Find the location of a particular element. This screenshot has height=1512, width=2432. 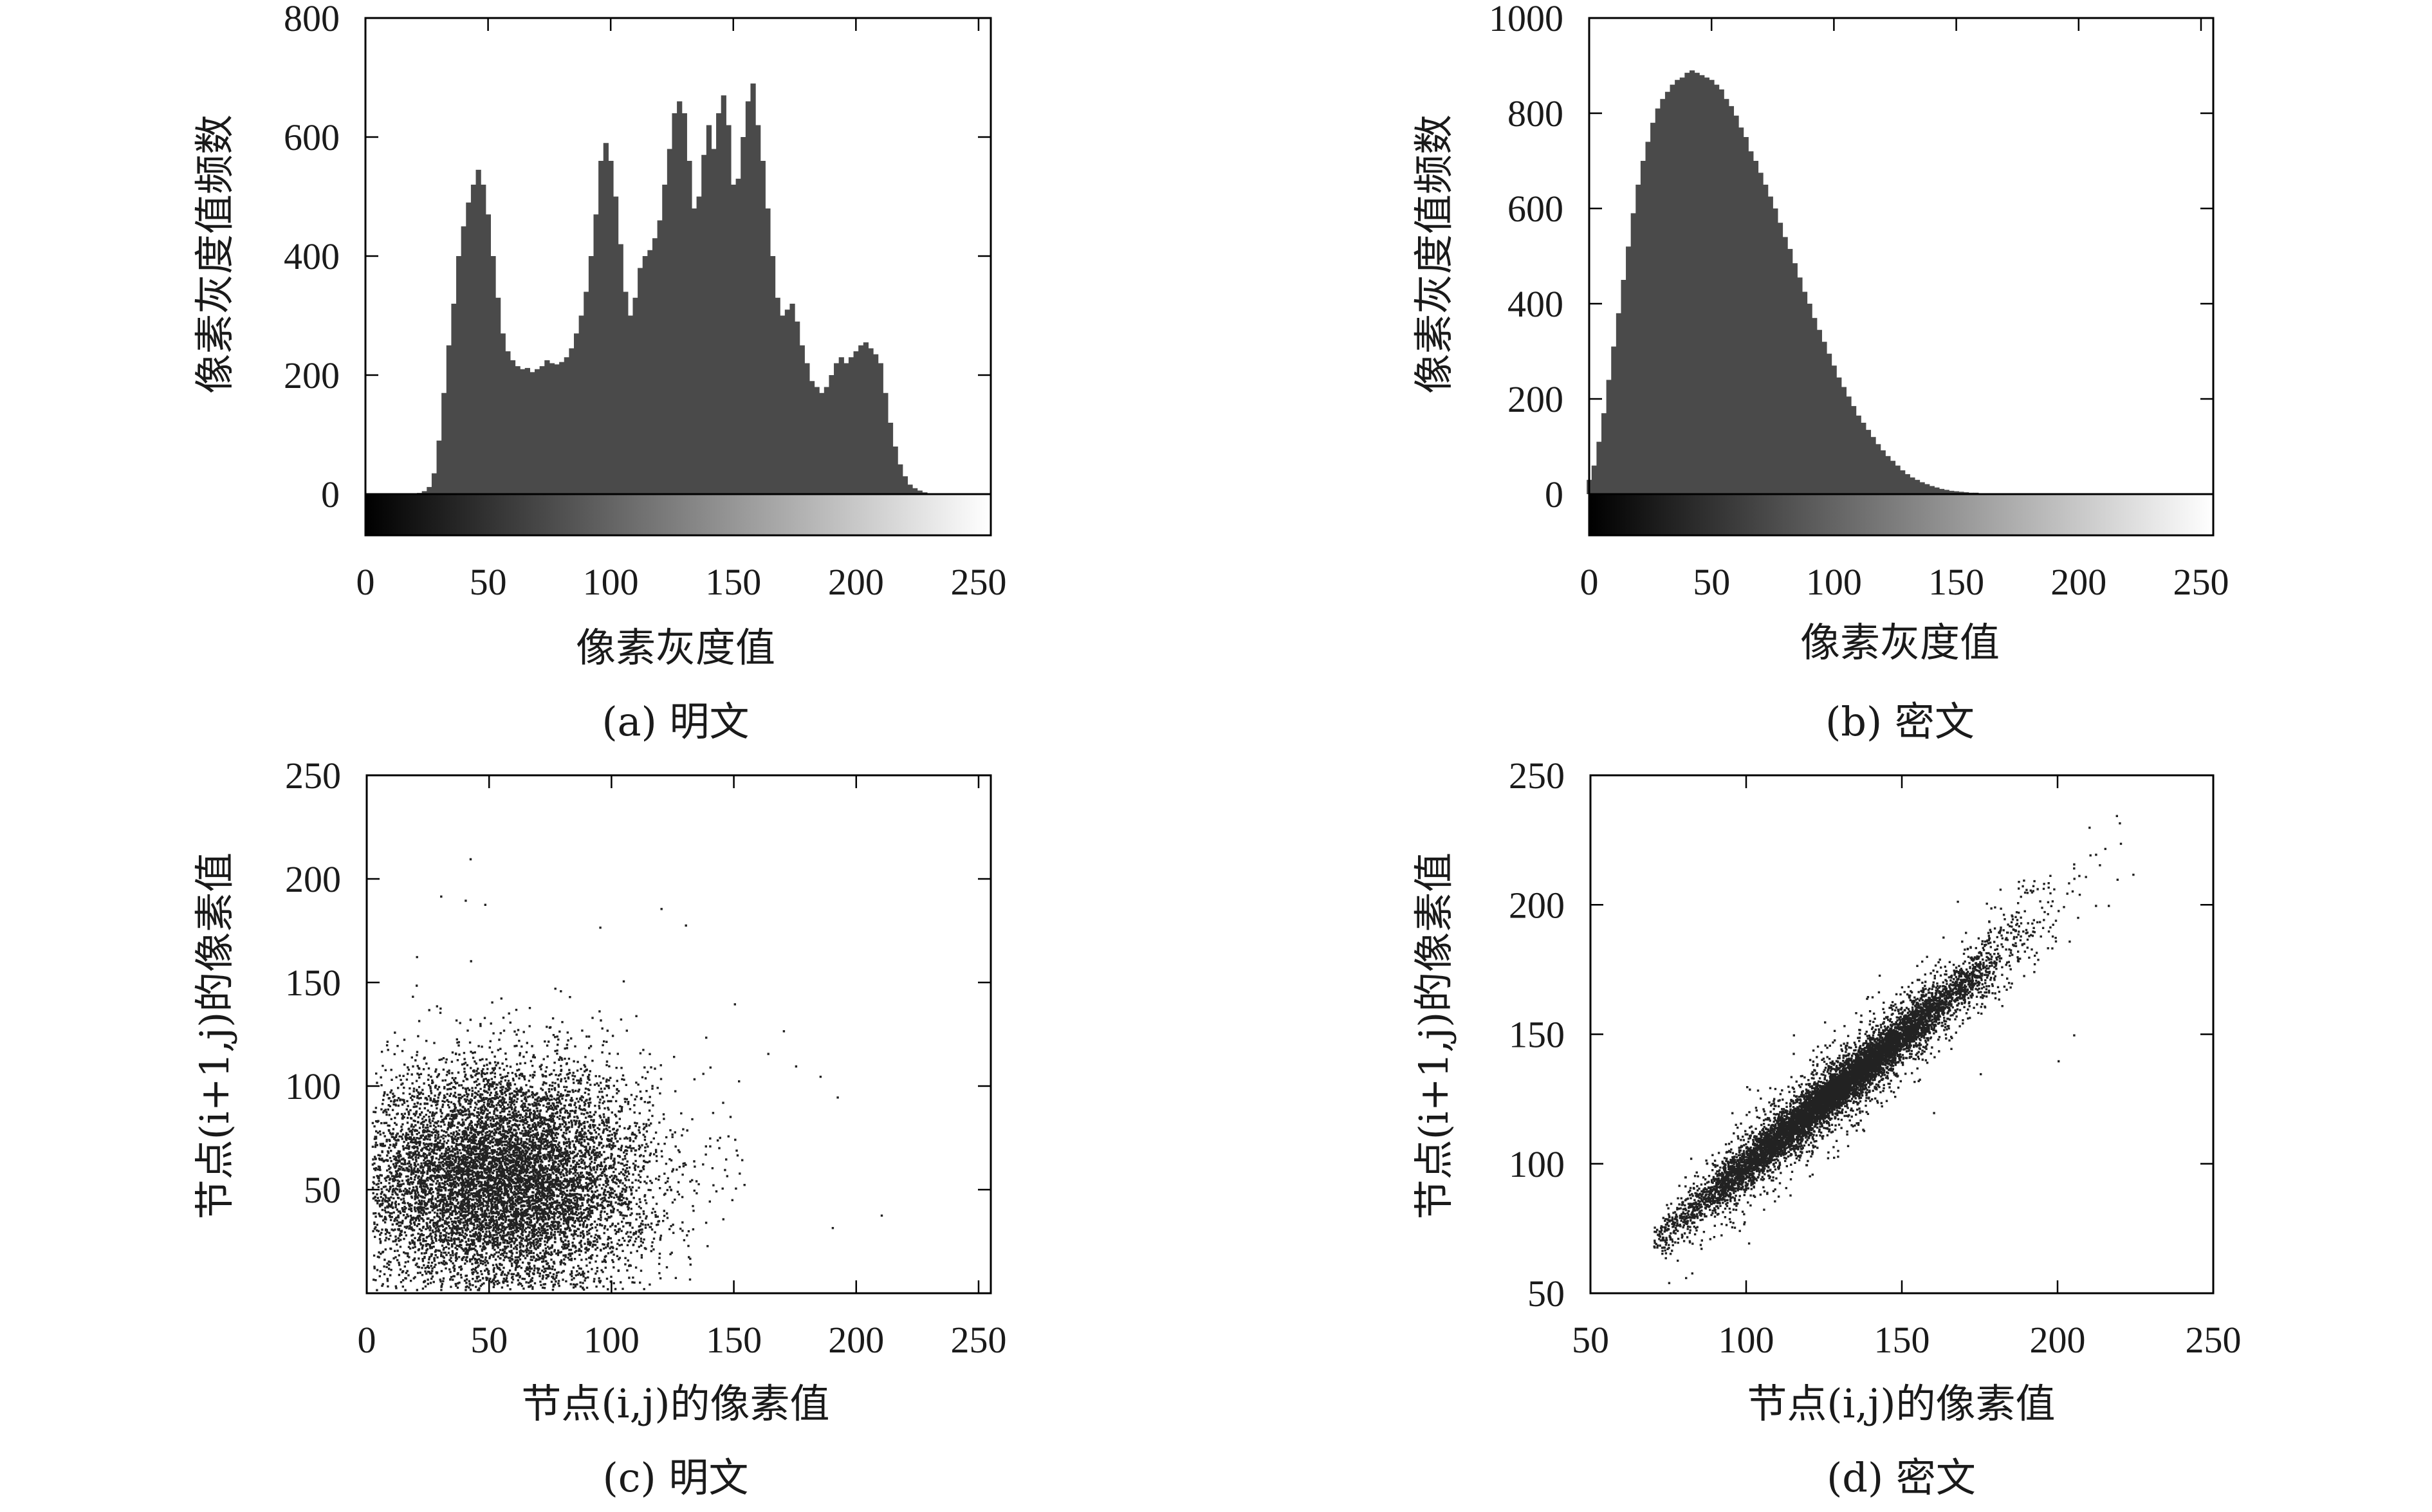

panel-c-x-tick-label: 150 is located at coordinates (734, 1340).